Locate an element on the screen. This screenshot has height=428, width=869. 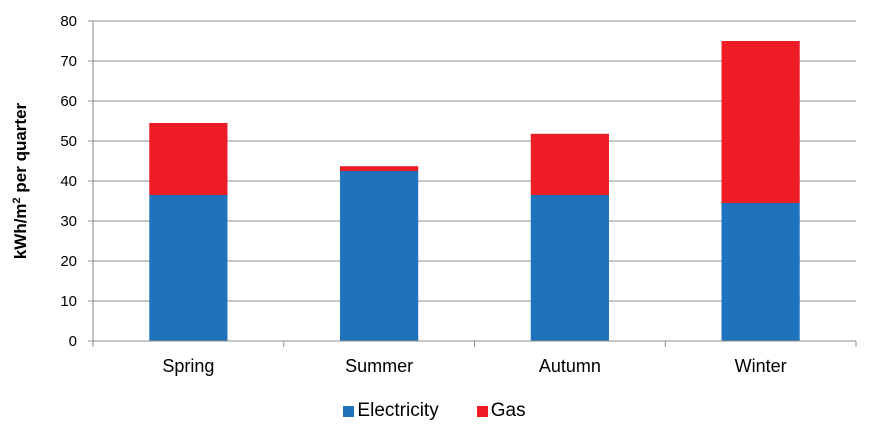
x-tick-label: Spring is located at coordinates (188, 366).